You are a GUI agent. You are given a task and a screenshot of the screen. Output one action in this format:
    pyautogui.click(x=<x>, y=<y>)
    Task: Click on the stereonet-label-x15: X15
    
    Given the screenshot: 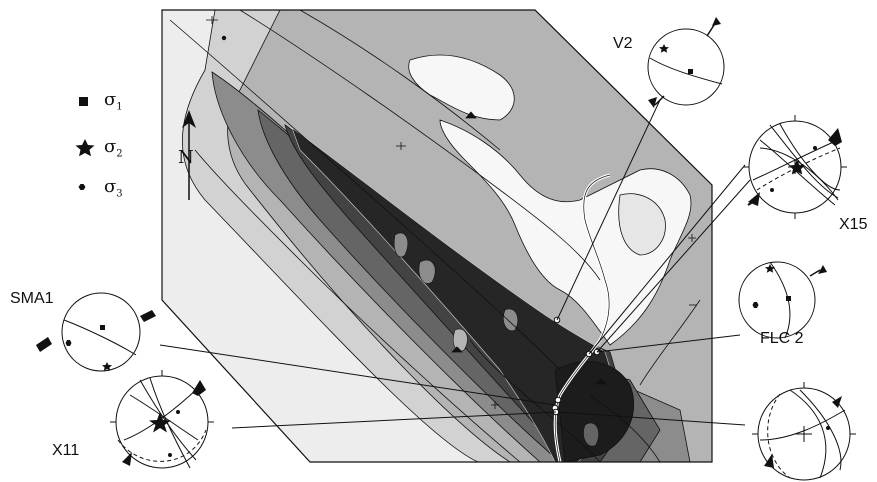 What is the action you would take?
    pyautogui.click(x=853, y=224)
    